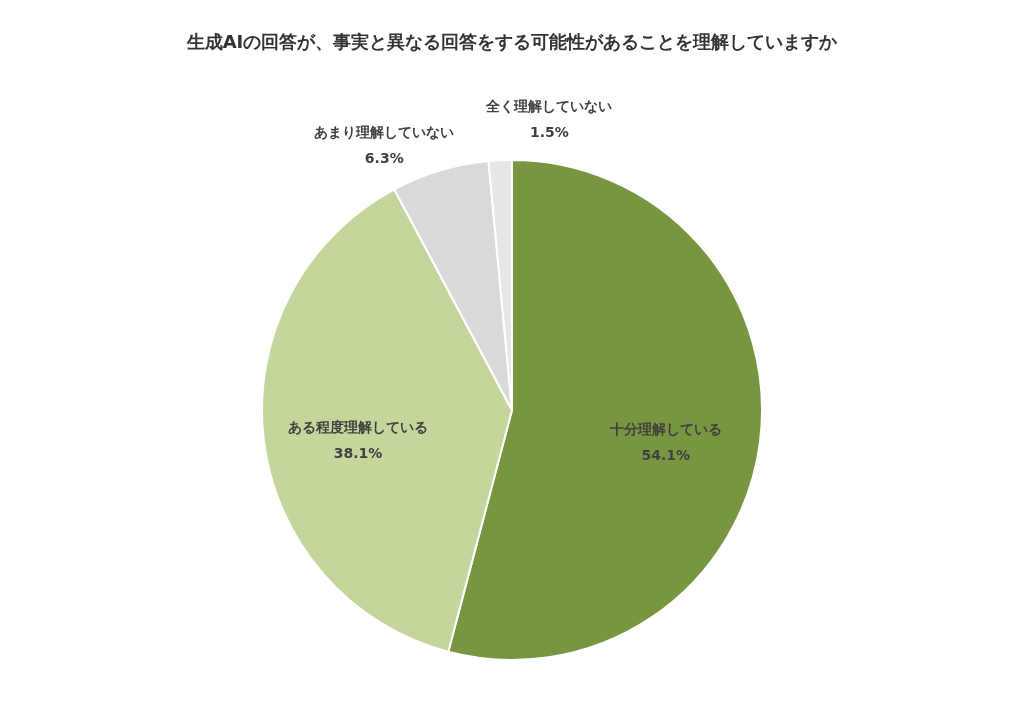 The height and width of the screenshot is (726, 1024). What do you see at coordinates (666, 454) in the screenshot?
I see `data-label: 54.1%` at bounding box center [666, 454].